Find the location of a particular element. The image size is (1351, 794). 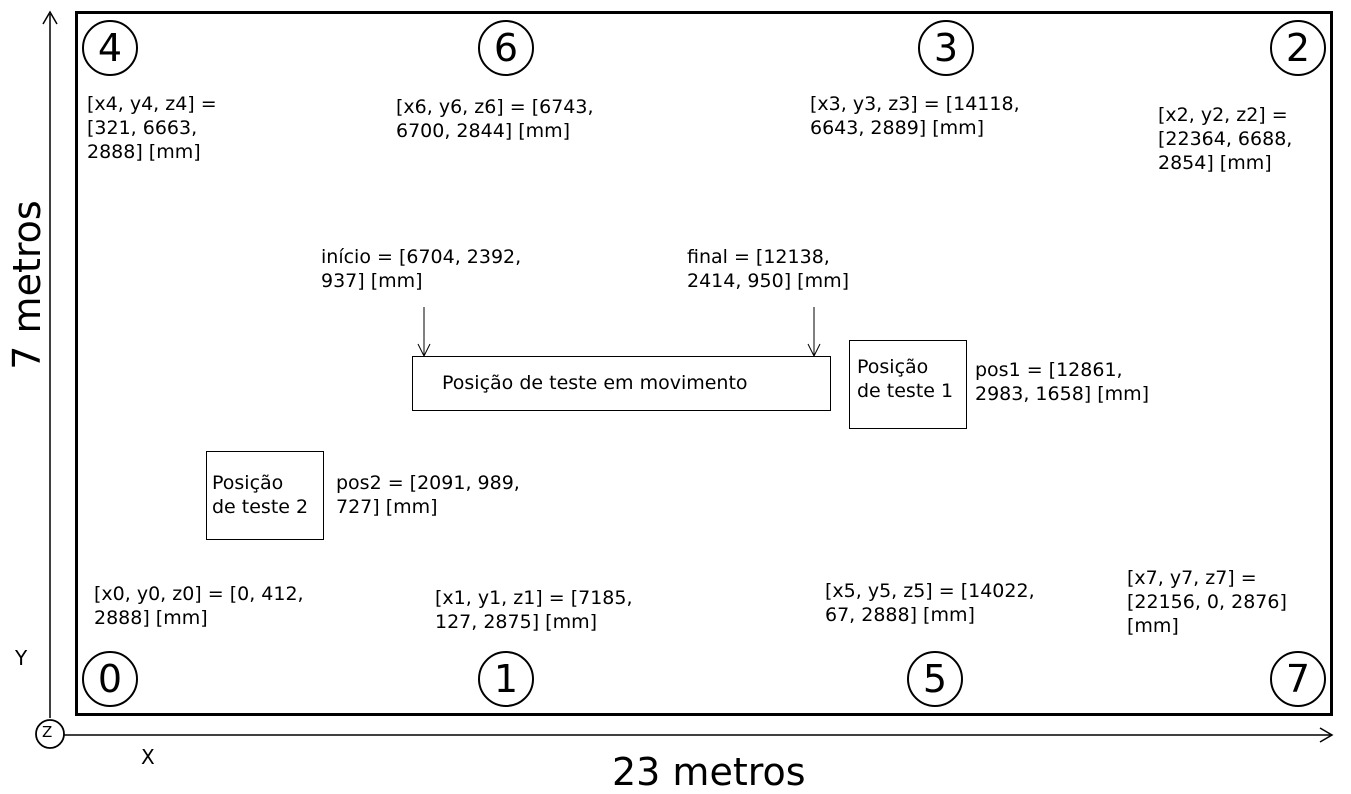

test-position-1-coords: pos1 = [12861, 2983, 1658] [mm] is located at coordinates (1062, 382).